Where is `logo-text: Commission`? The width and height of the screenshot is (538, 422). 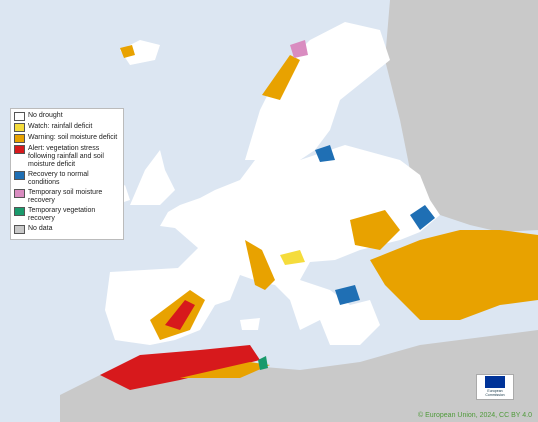 logo-text: Commission is located at coordinates (495, 395).